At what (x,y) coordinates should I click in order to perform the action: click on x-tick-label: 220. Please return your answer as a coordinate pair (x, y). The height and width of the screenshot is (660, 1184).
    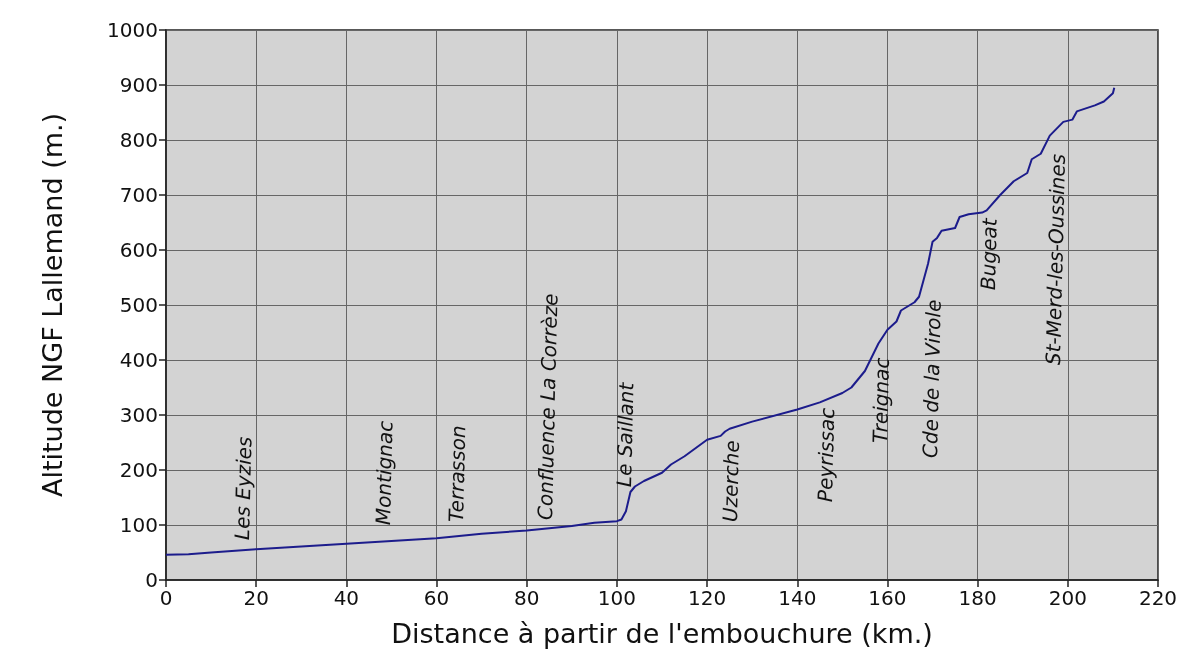
    Looking at the image, I should click on (1158, 598).